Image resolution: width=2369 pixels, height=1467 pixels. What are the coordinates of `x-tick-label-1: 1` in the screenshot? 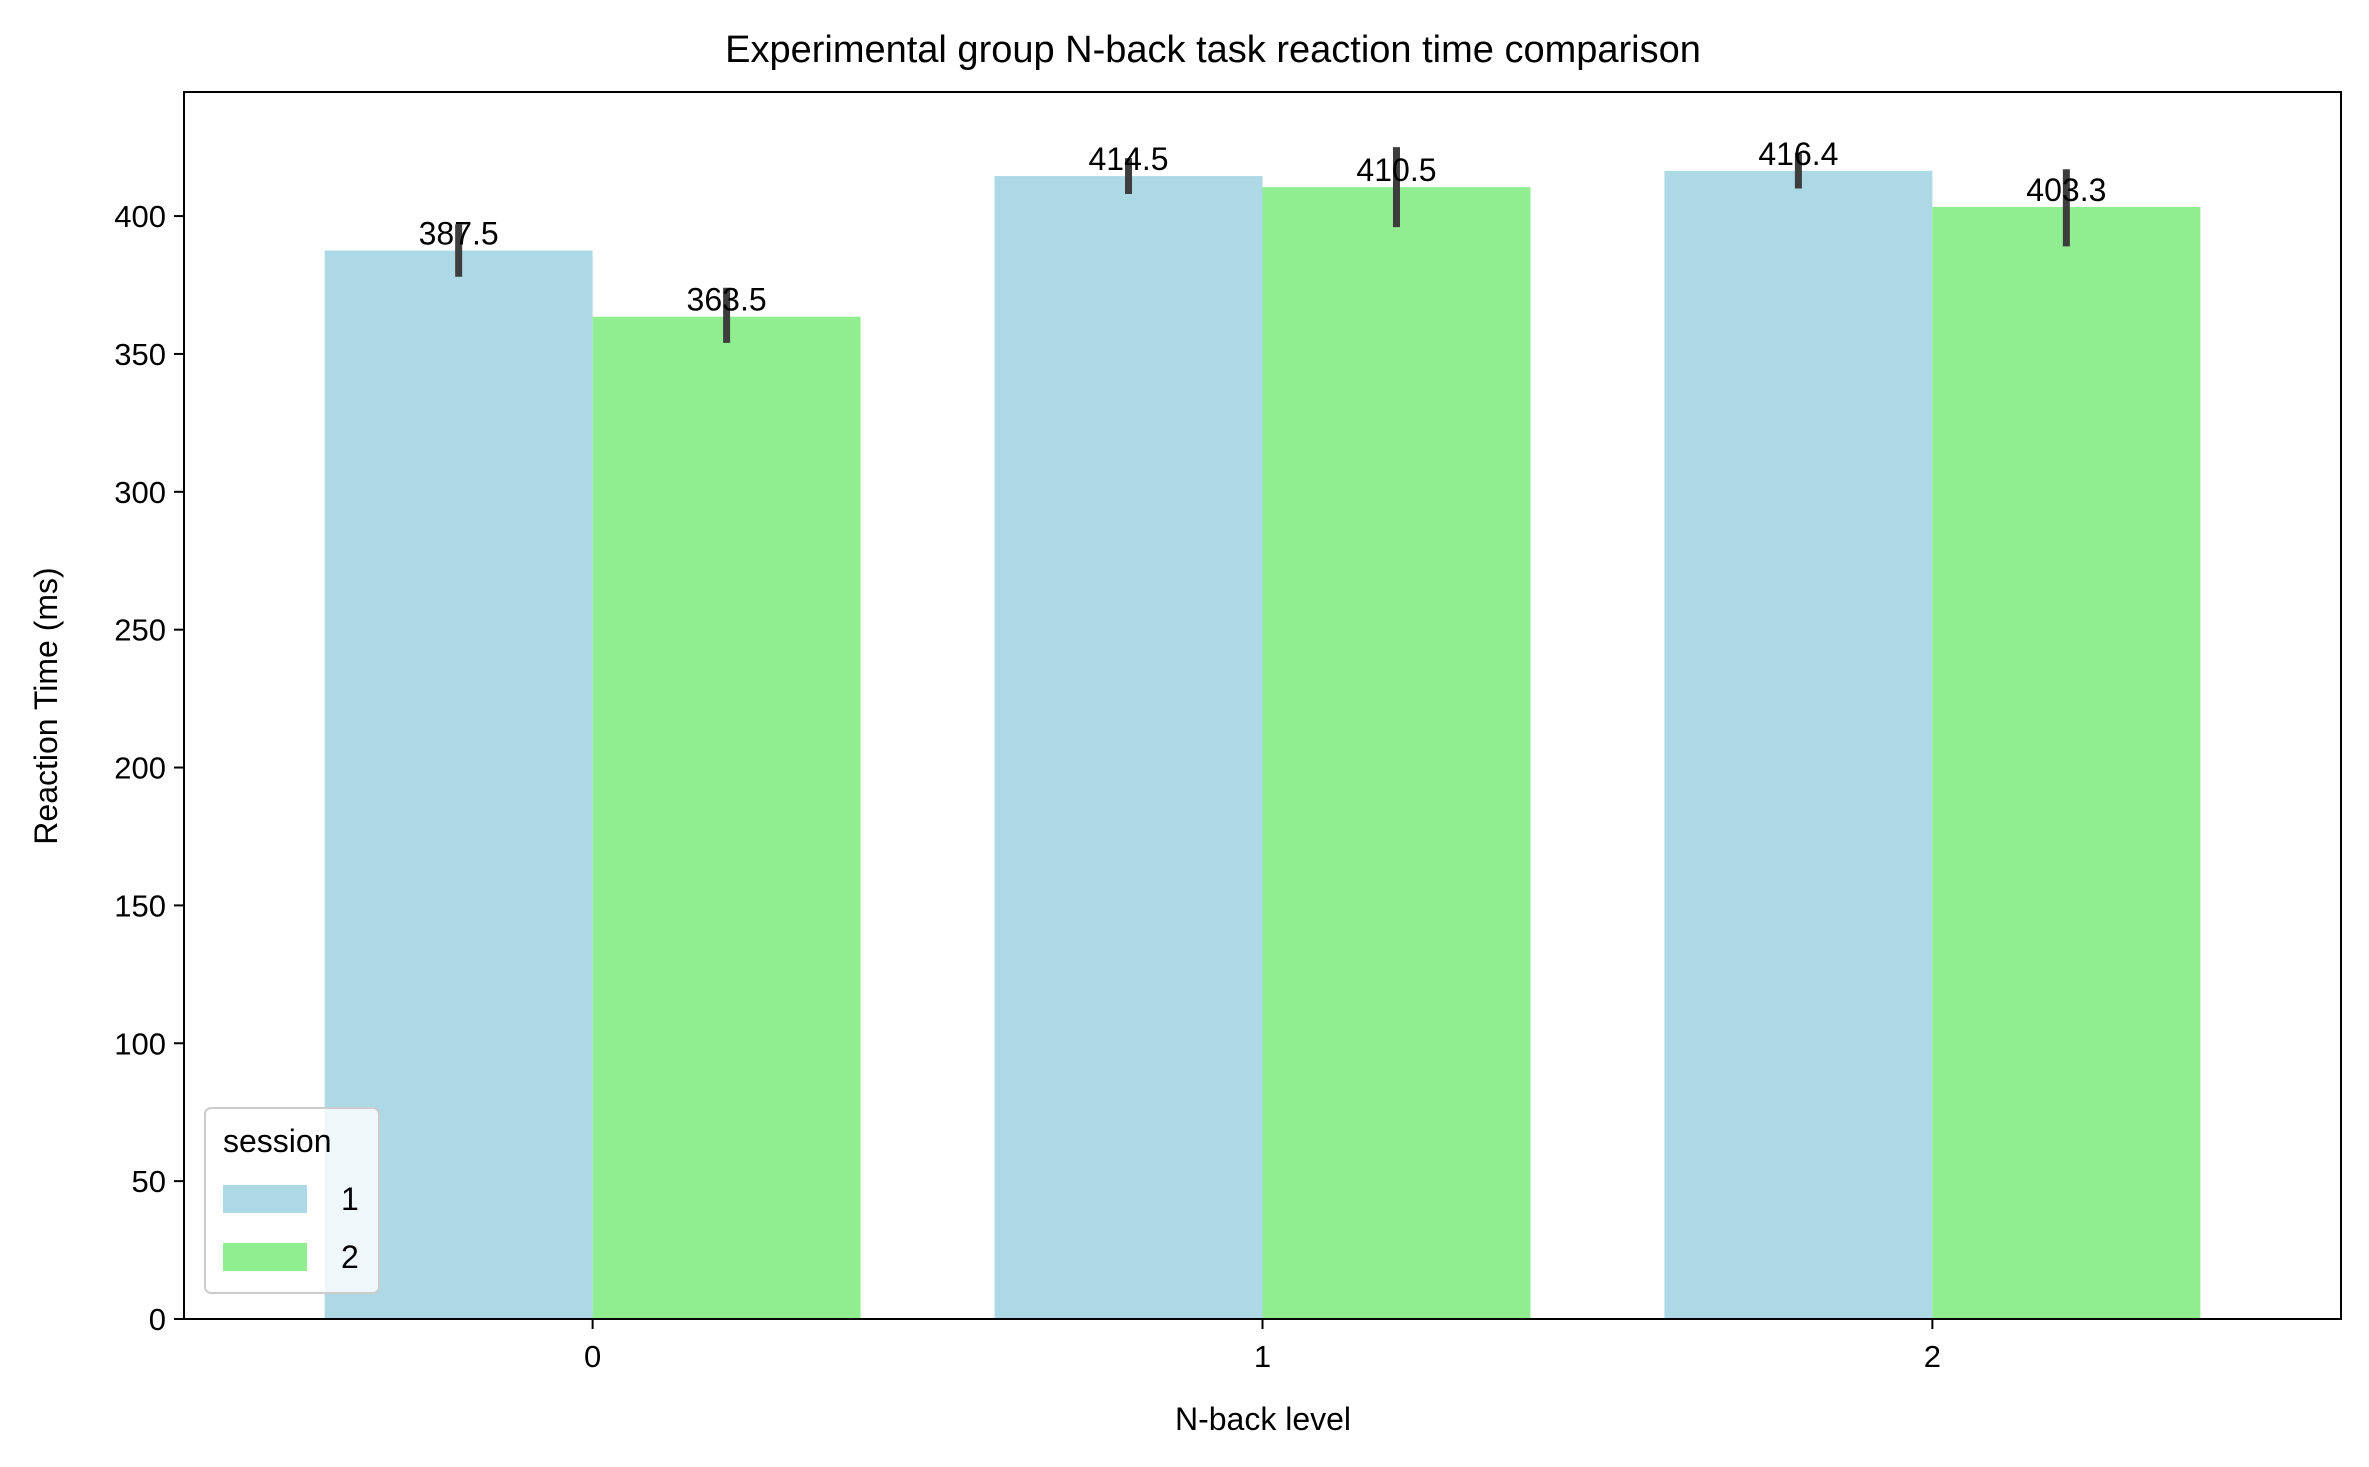 It's located at (1262, 1356).